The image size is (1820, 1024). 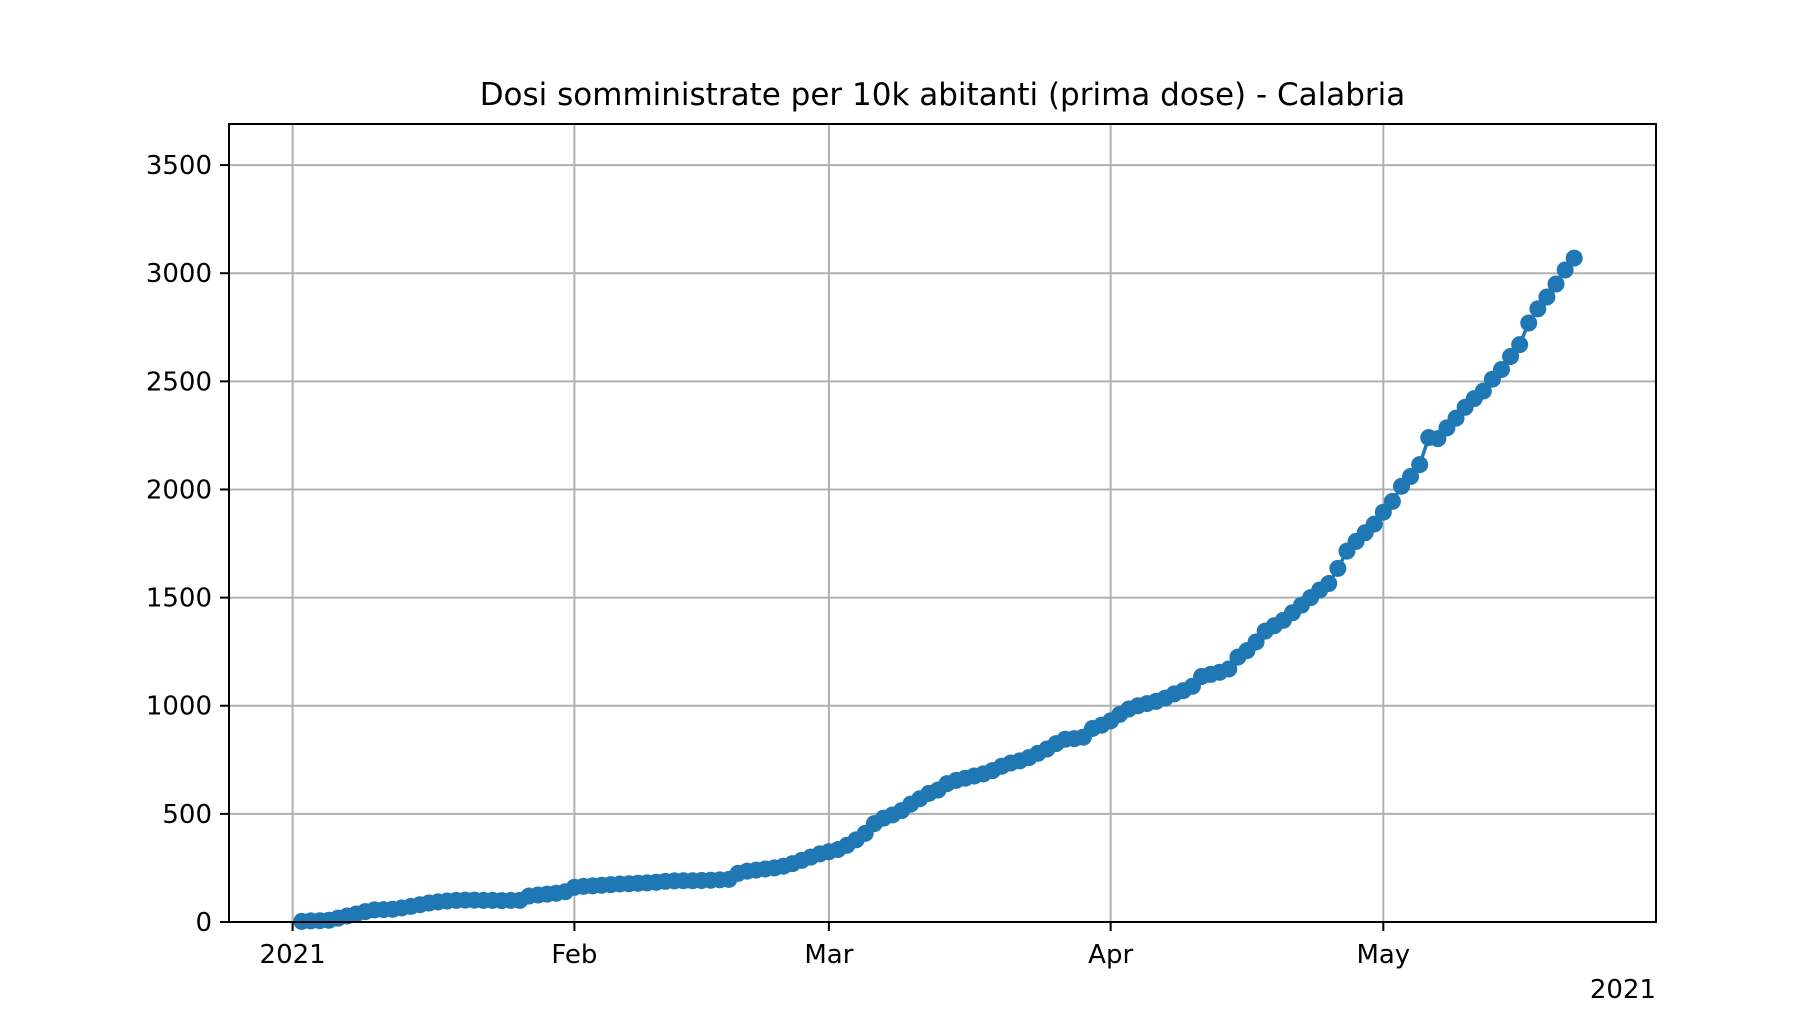 I want to click on y-tick-label: 0, so click(x=203, y=923).